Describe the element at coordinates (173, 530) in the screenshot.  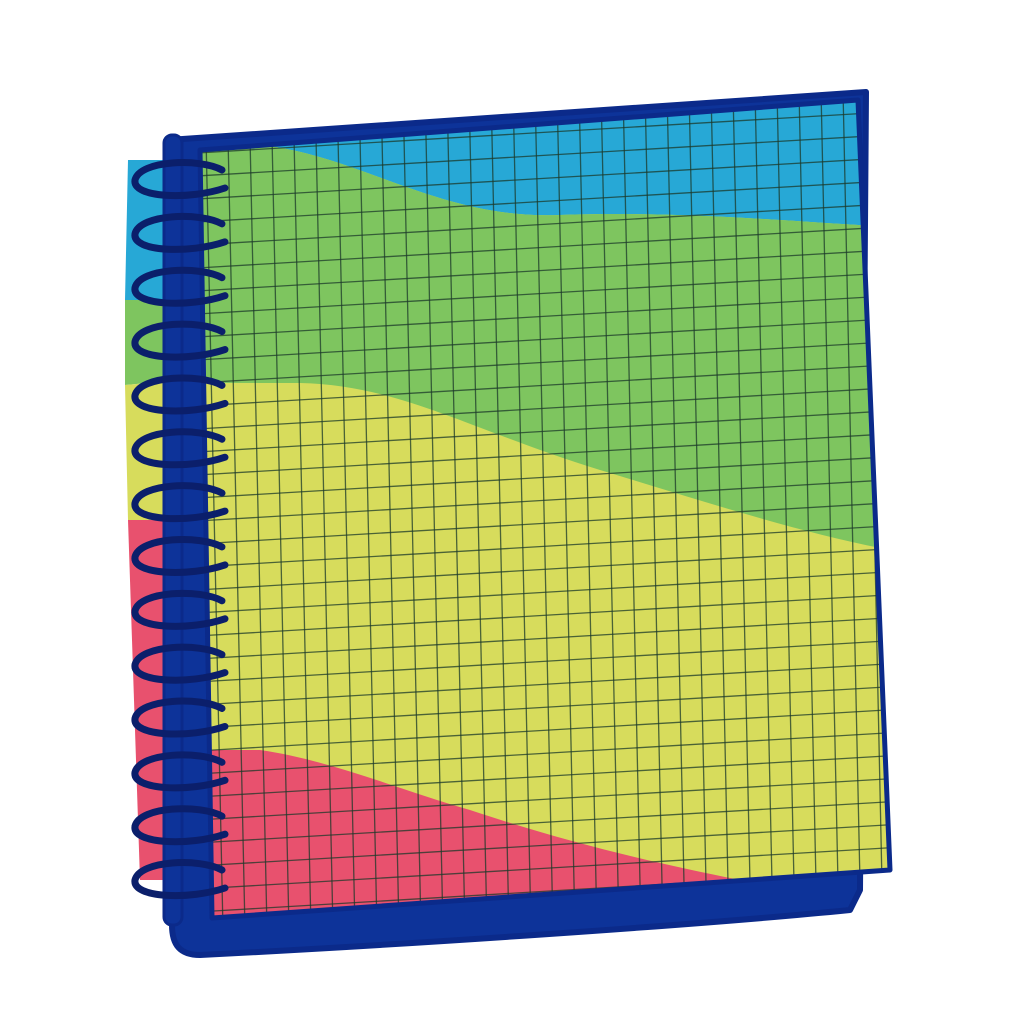
I see `binding-strip` at that location.